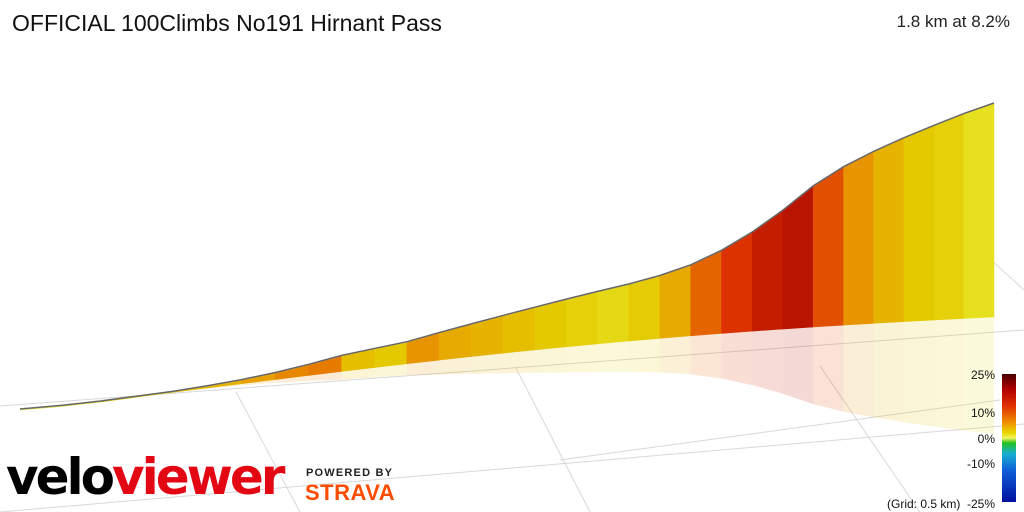  I want to click on colorbar-tick-minus10: -10%, so click(980, 464).